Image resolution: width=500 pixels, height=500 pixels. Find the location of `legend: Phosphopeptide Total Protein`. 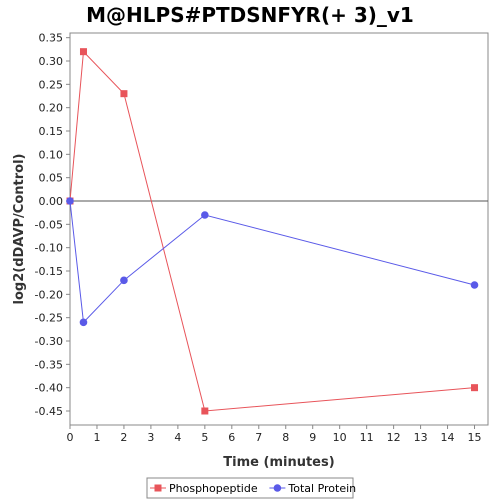

legend: Phosphopeptide Total Protein is located at coordinates (251, 488).